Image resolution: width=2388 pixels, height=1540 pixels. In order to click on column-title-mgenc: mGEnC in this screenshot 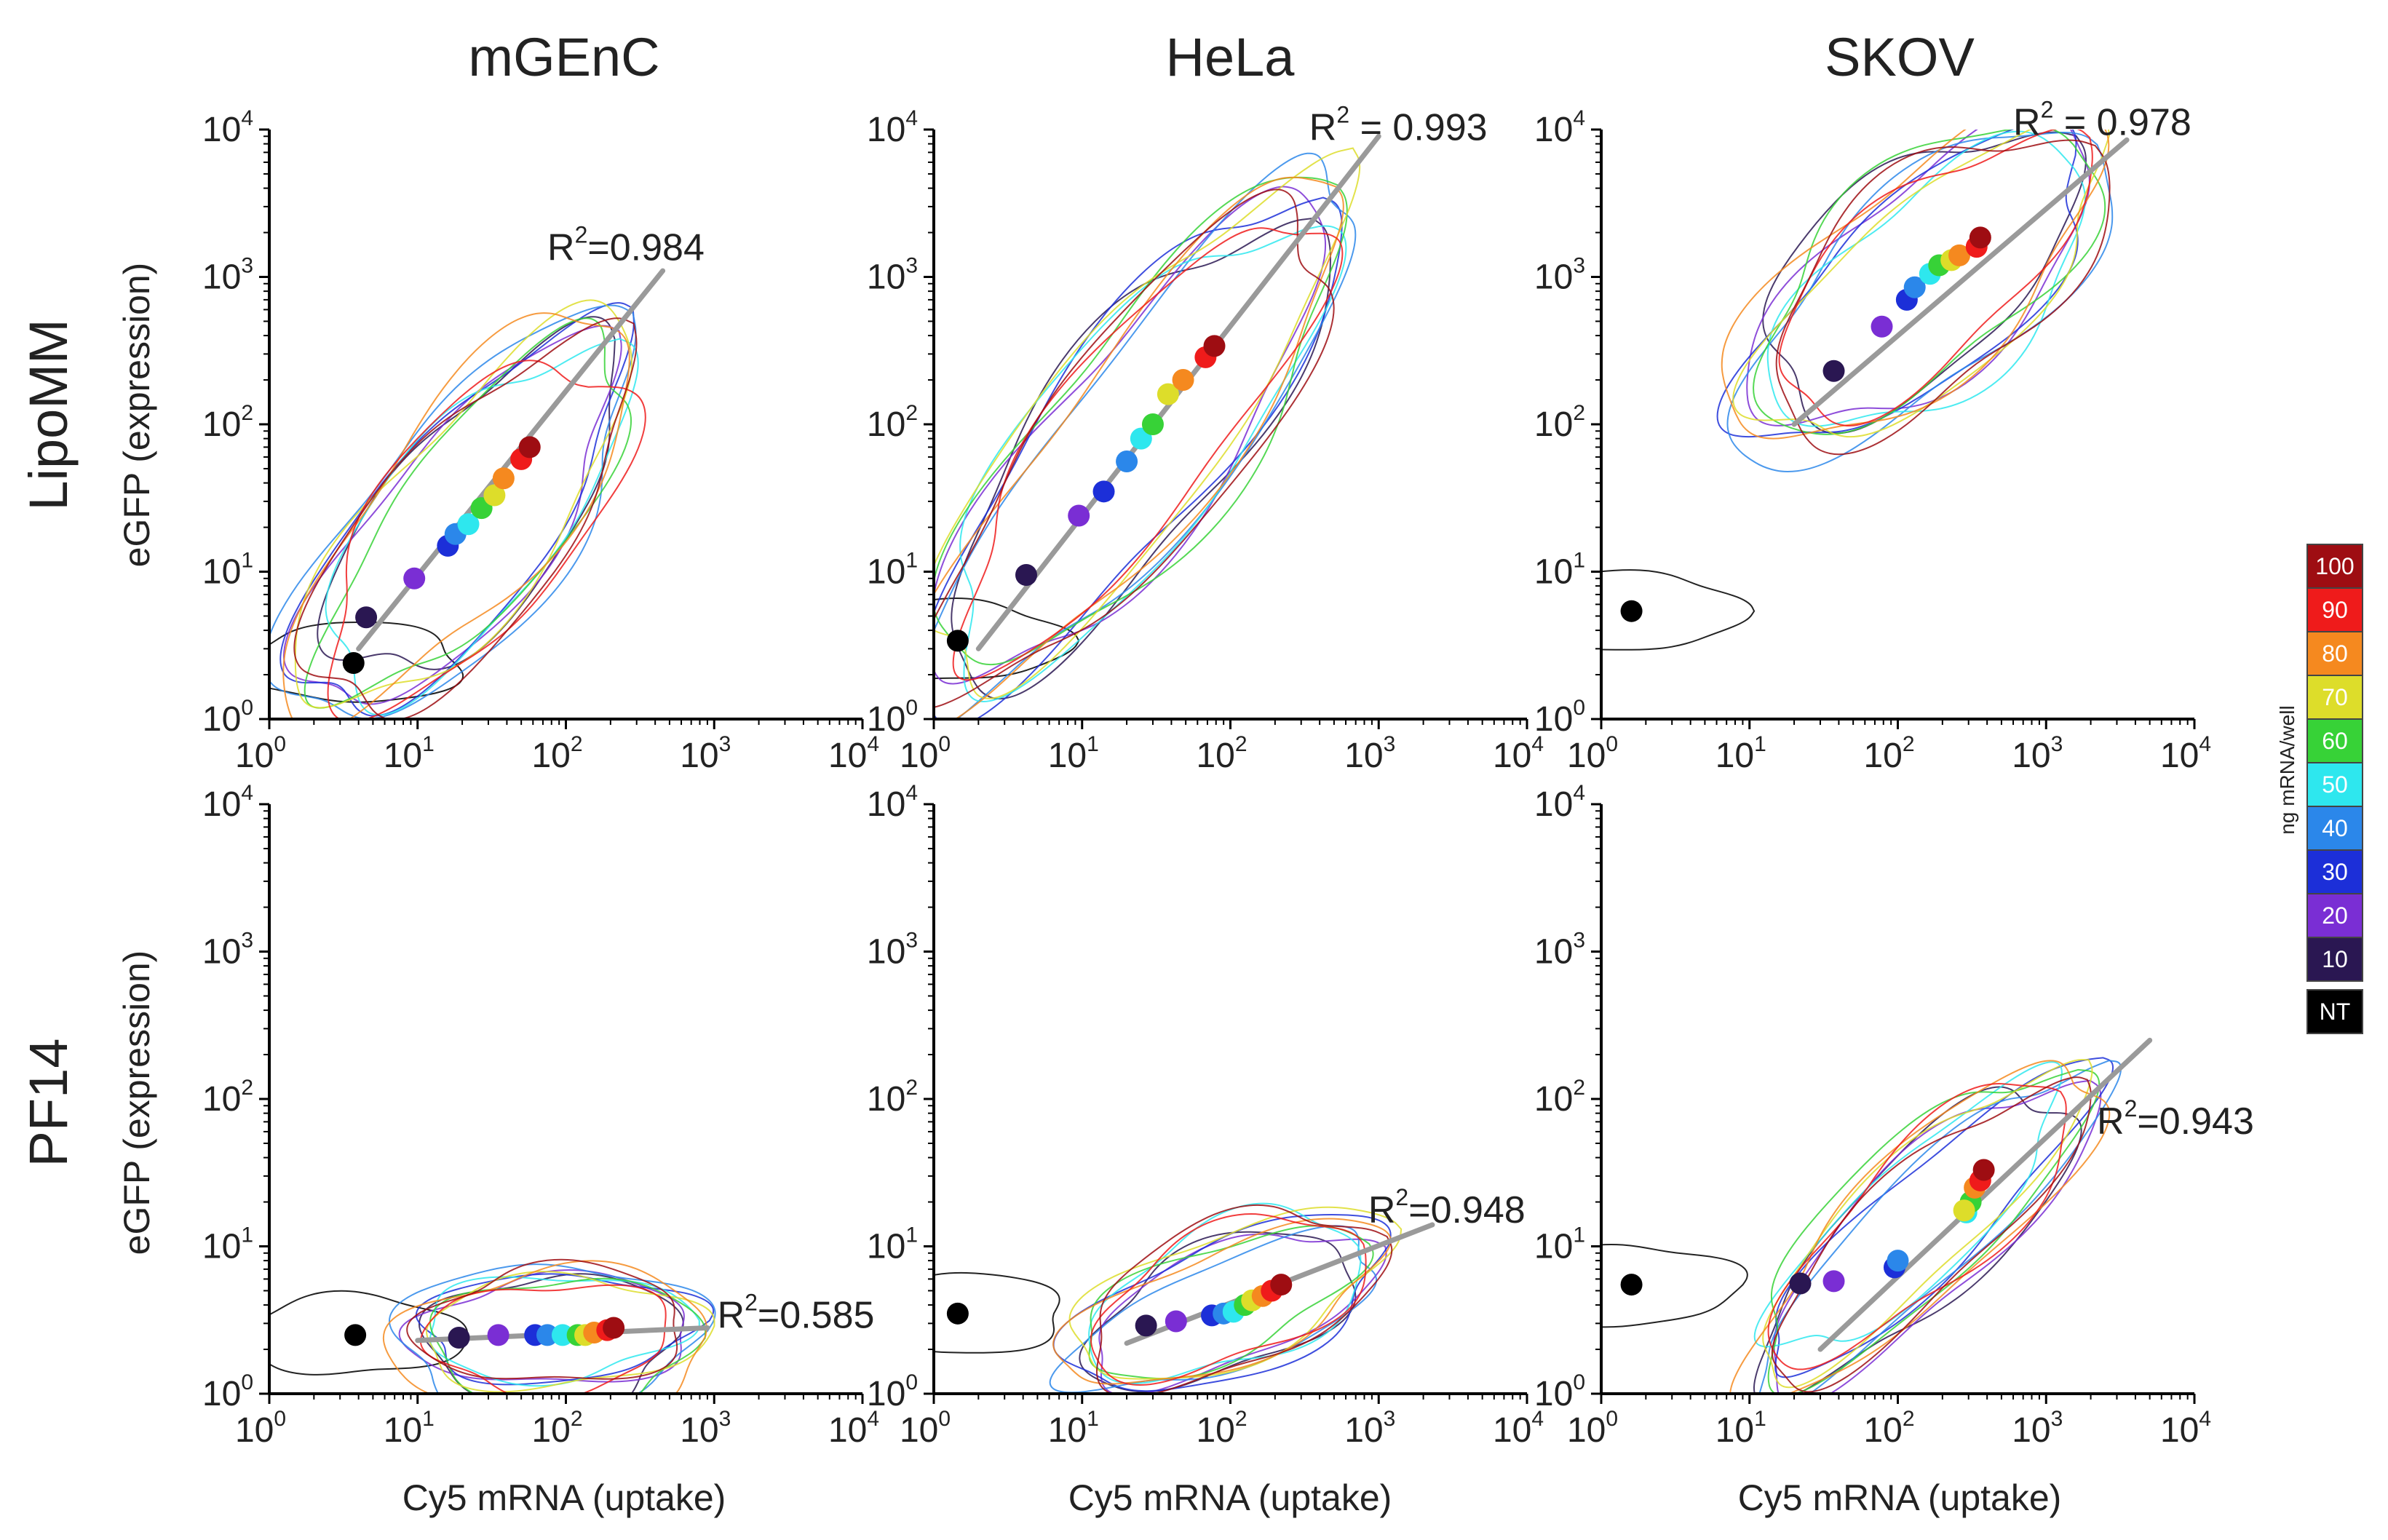, I will do `click(563, 57)`.